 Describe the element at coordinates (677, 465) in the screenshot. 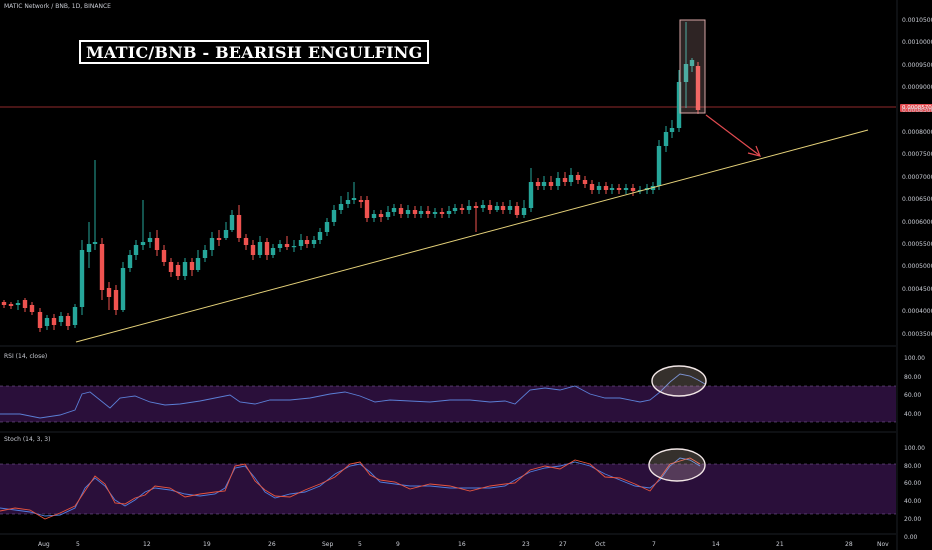

I see `stoch-highlight-circle` at that location.